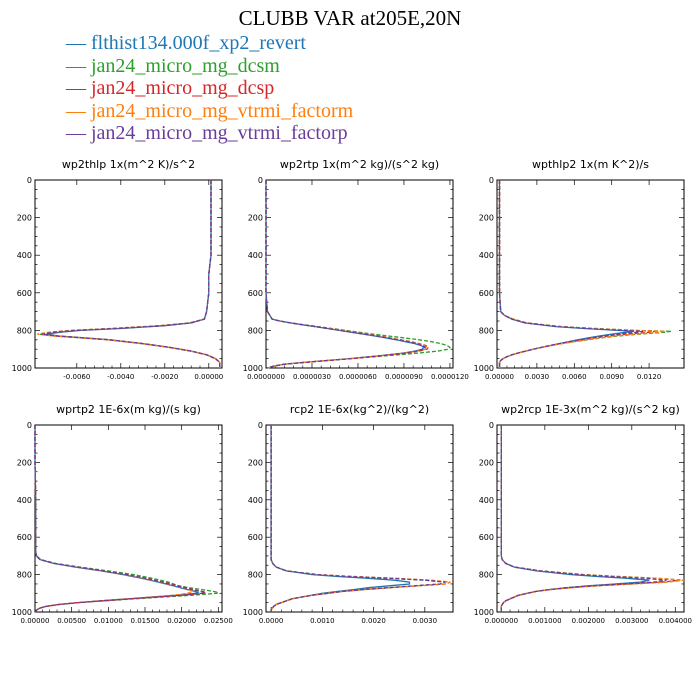  Describe the element at coordinates (501, 621) in the screenshot. I see `x-tick-label: 0.000000` at that location.